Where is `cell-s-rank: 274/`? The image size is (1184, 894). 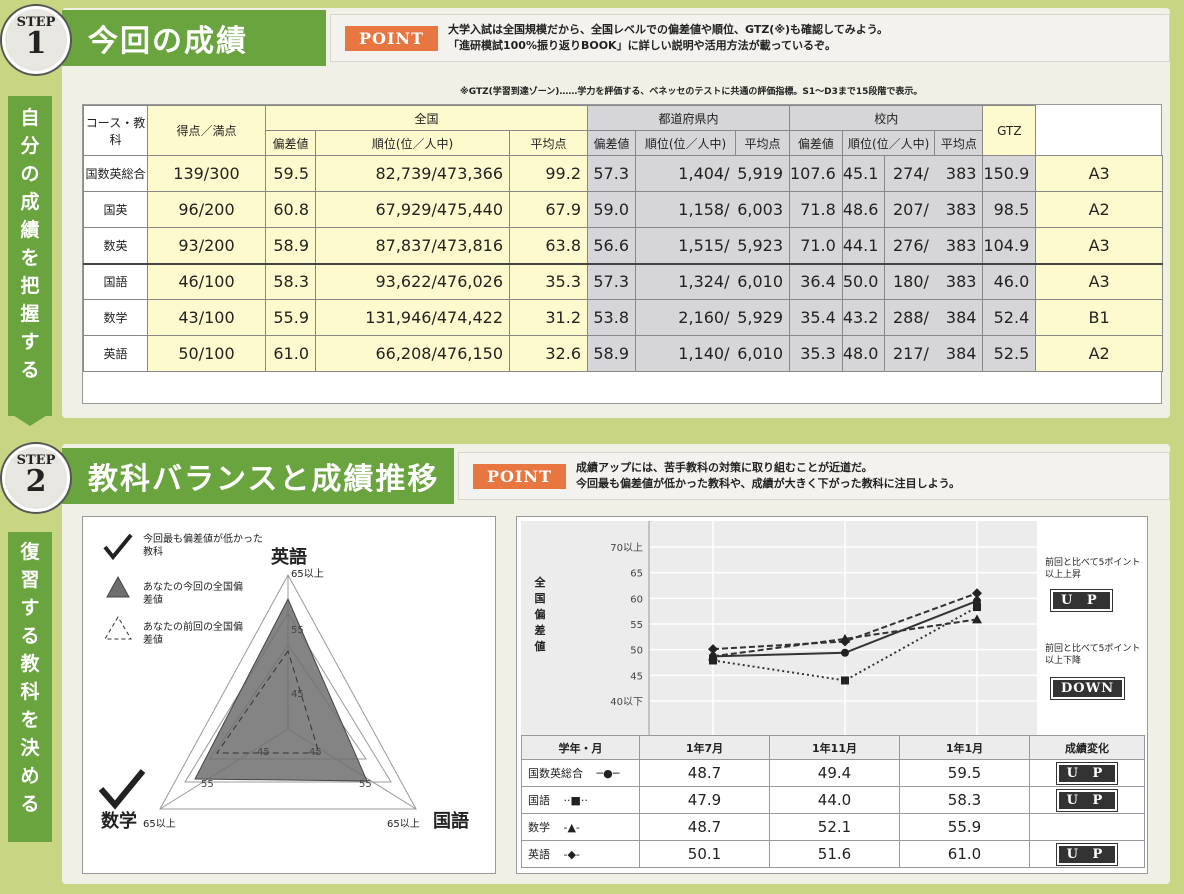
cell-s-rank: 274/ is located at coordinates (909, 173).